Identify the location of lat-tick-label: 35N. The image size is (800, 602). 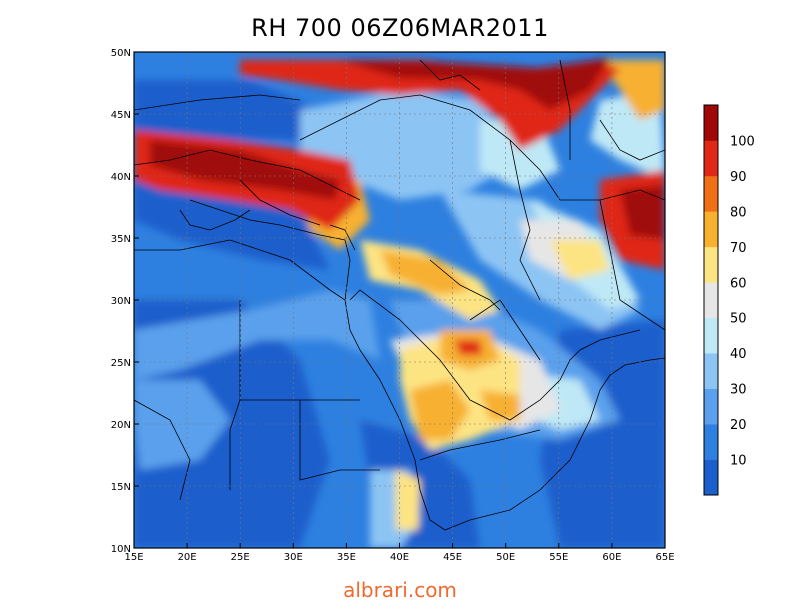
(121, 239).